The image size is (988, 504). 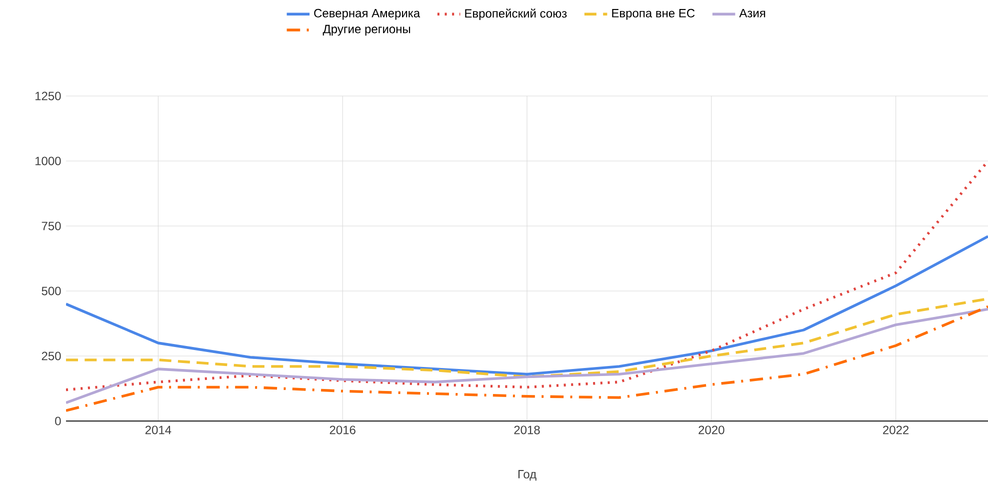 What do you see at coordinates (366, 30) in the screenshot?
I see `legend-label: Другие регионы` at bounding box center [366, 30].